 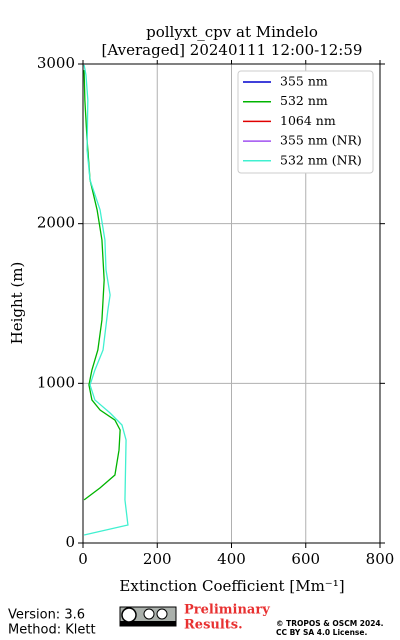 What do you see at coordinates (17, 303) in the screenshot?
I see `y-axis-label: Height (m)` at bounding box center [17, 303].